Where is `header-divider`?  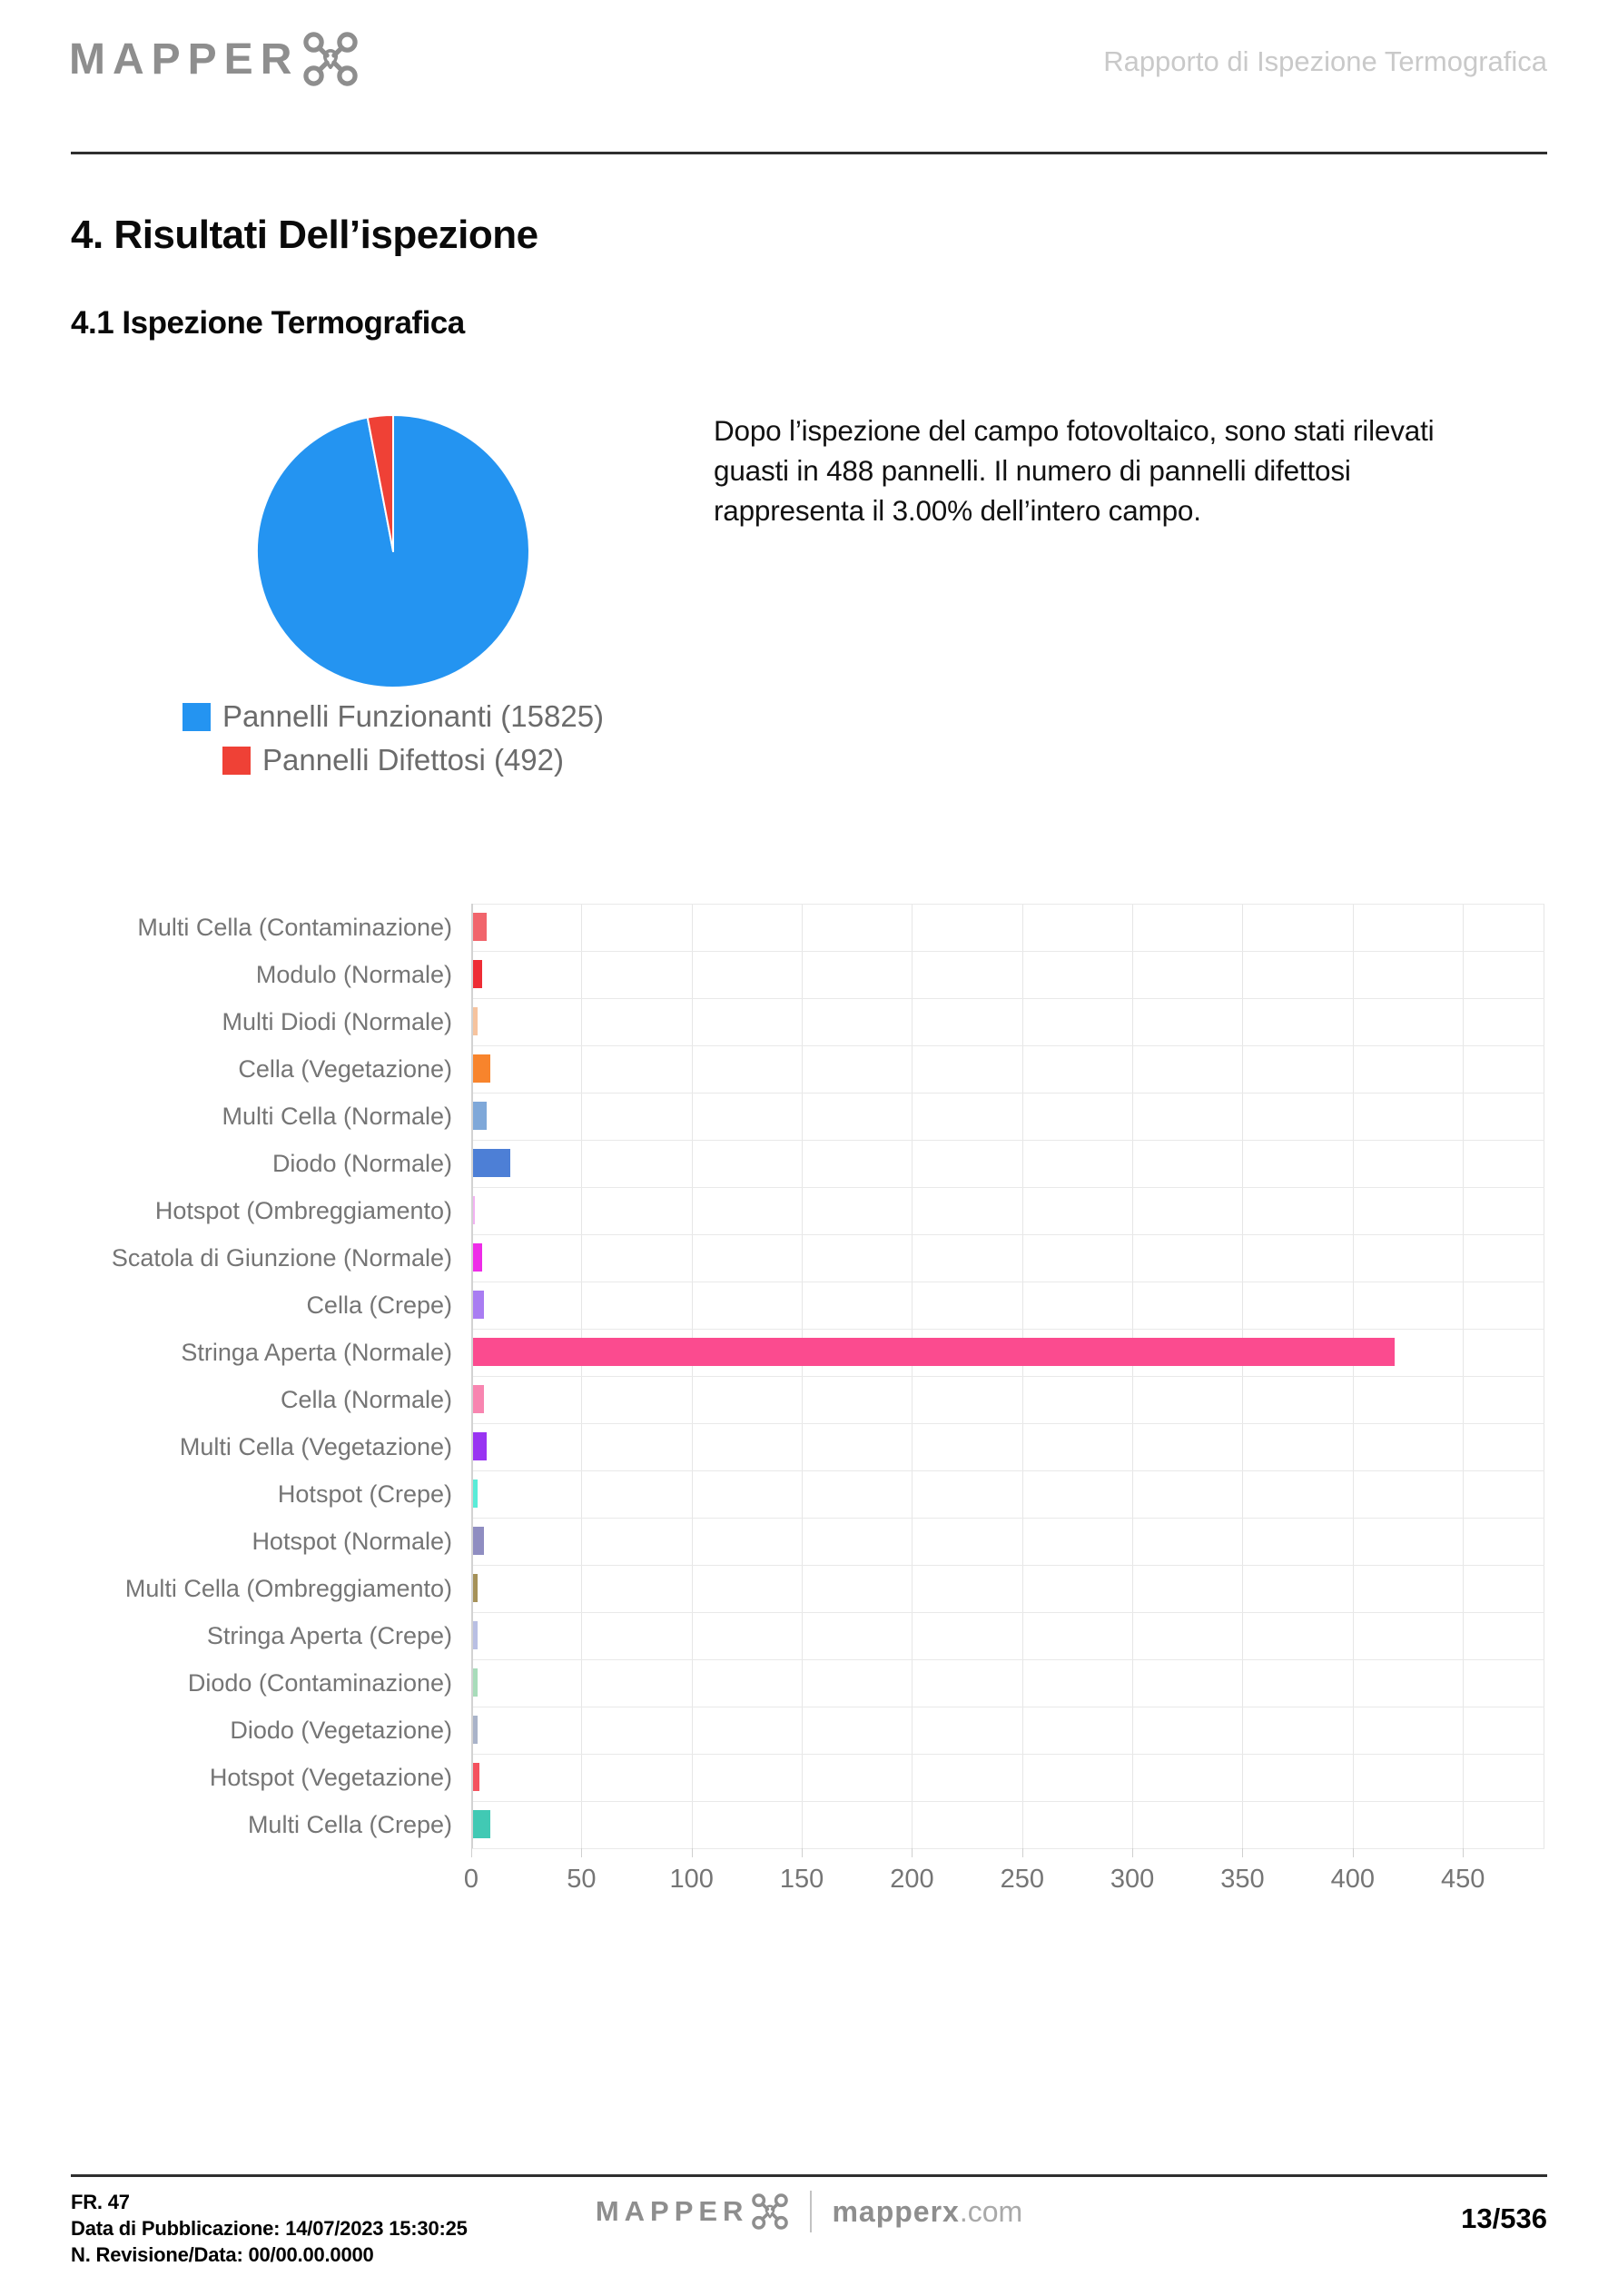 header-divider is located at coordinates (809, 153).